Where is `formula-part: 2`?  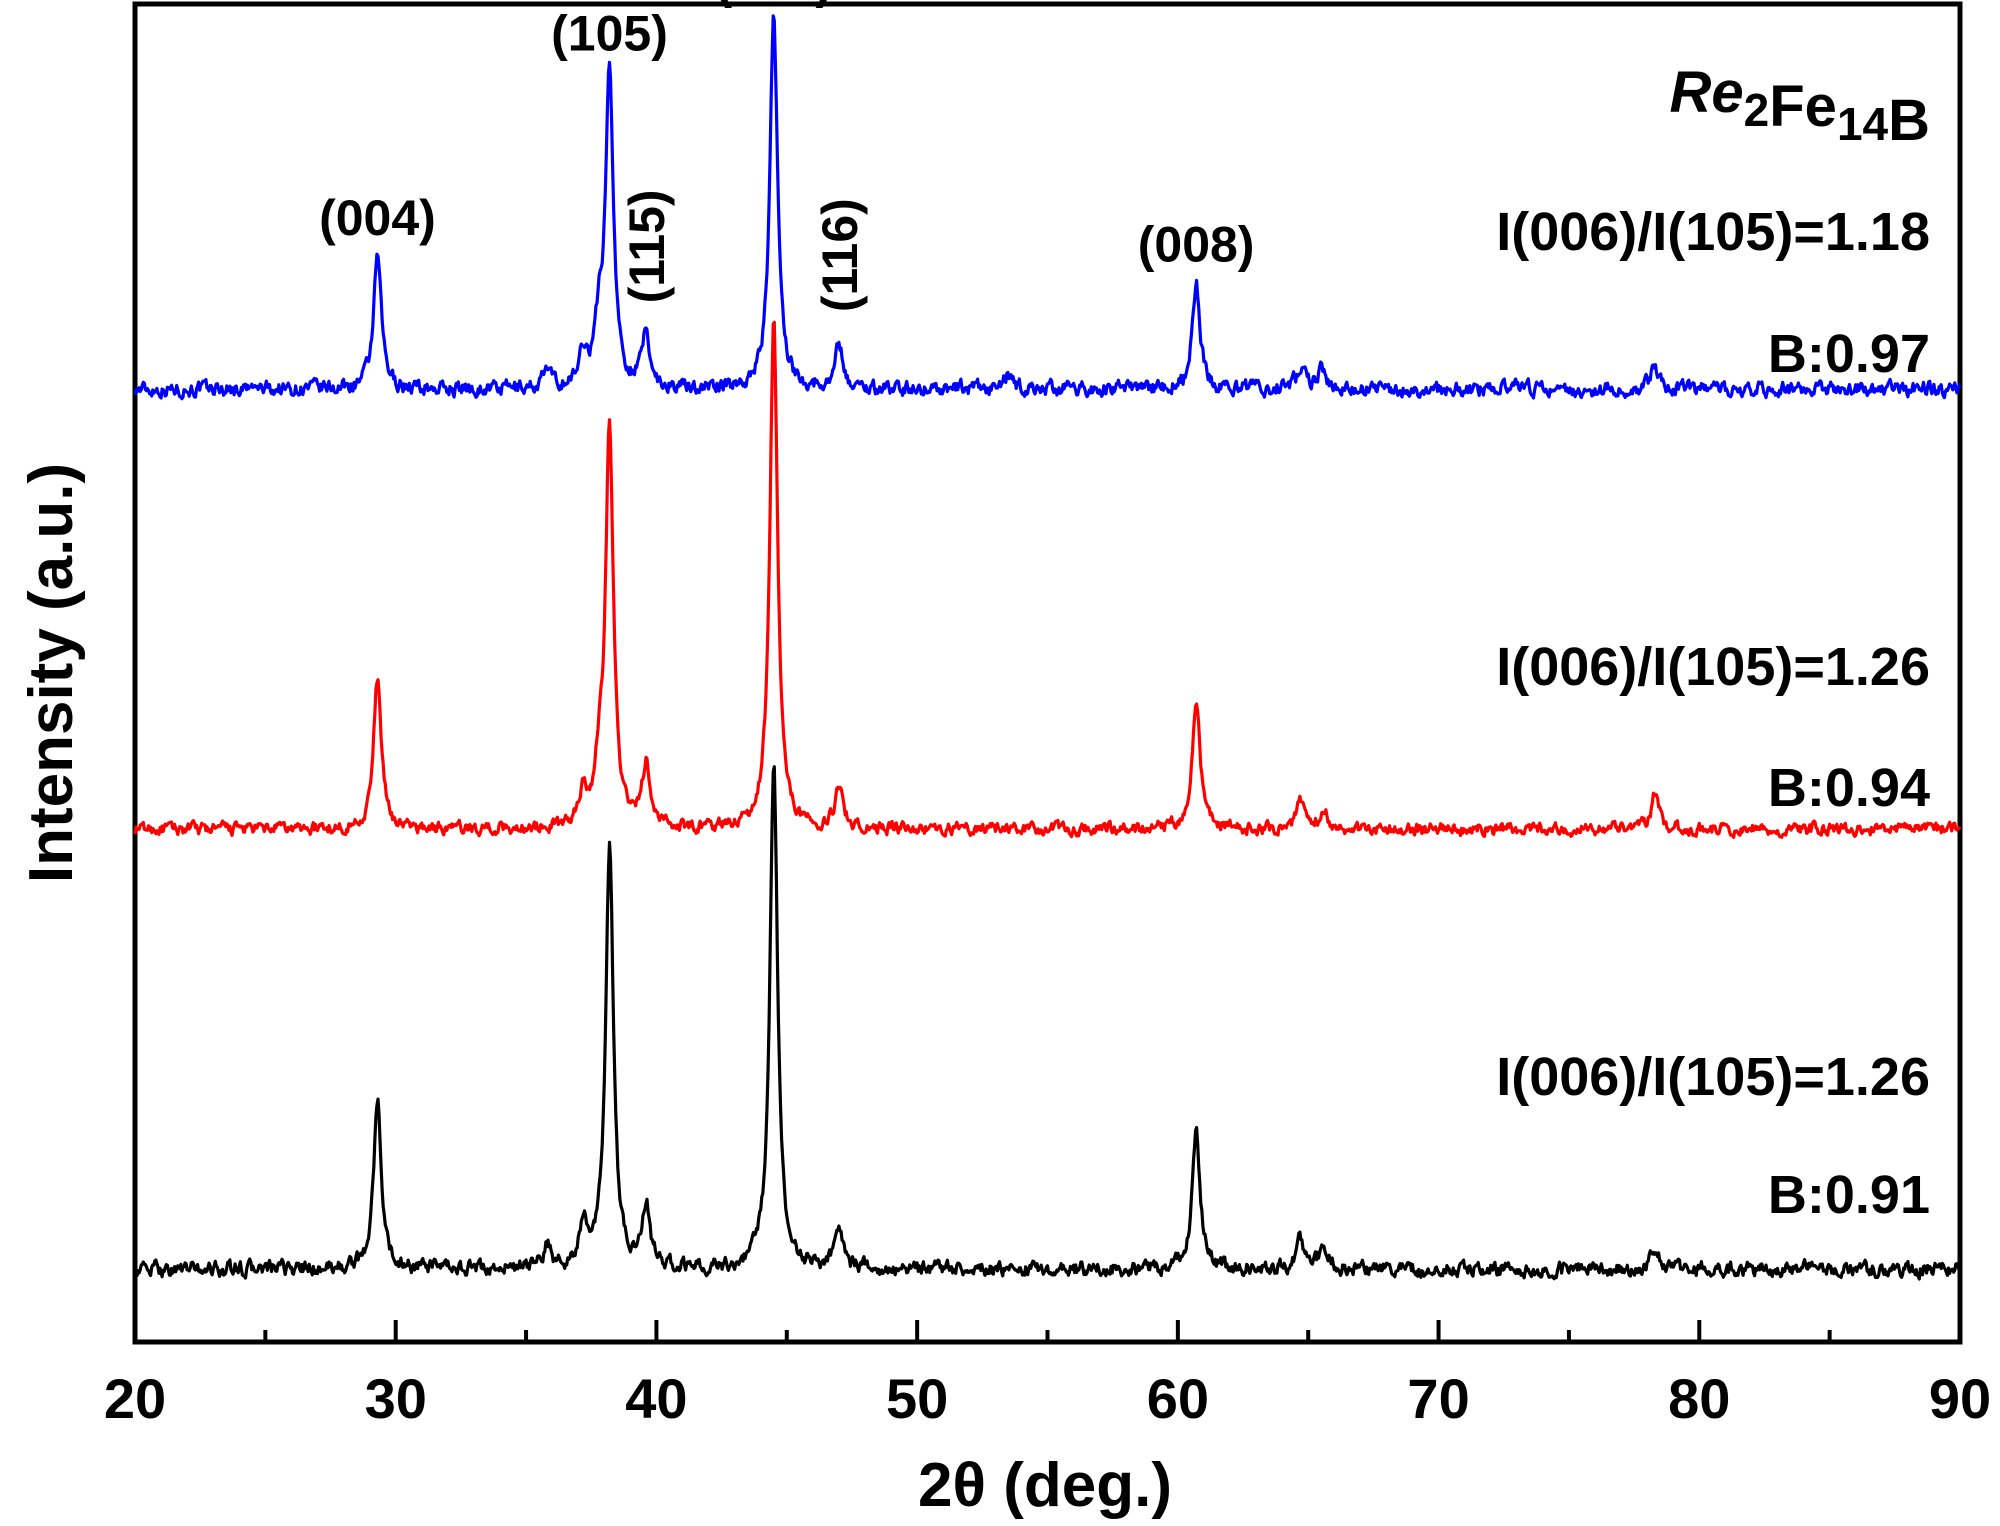 formula-part: 2 is located at coordinates (1757, 110).